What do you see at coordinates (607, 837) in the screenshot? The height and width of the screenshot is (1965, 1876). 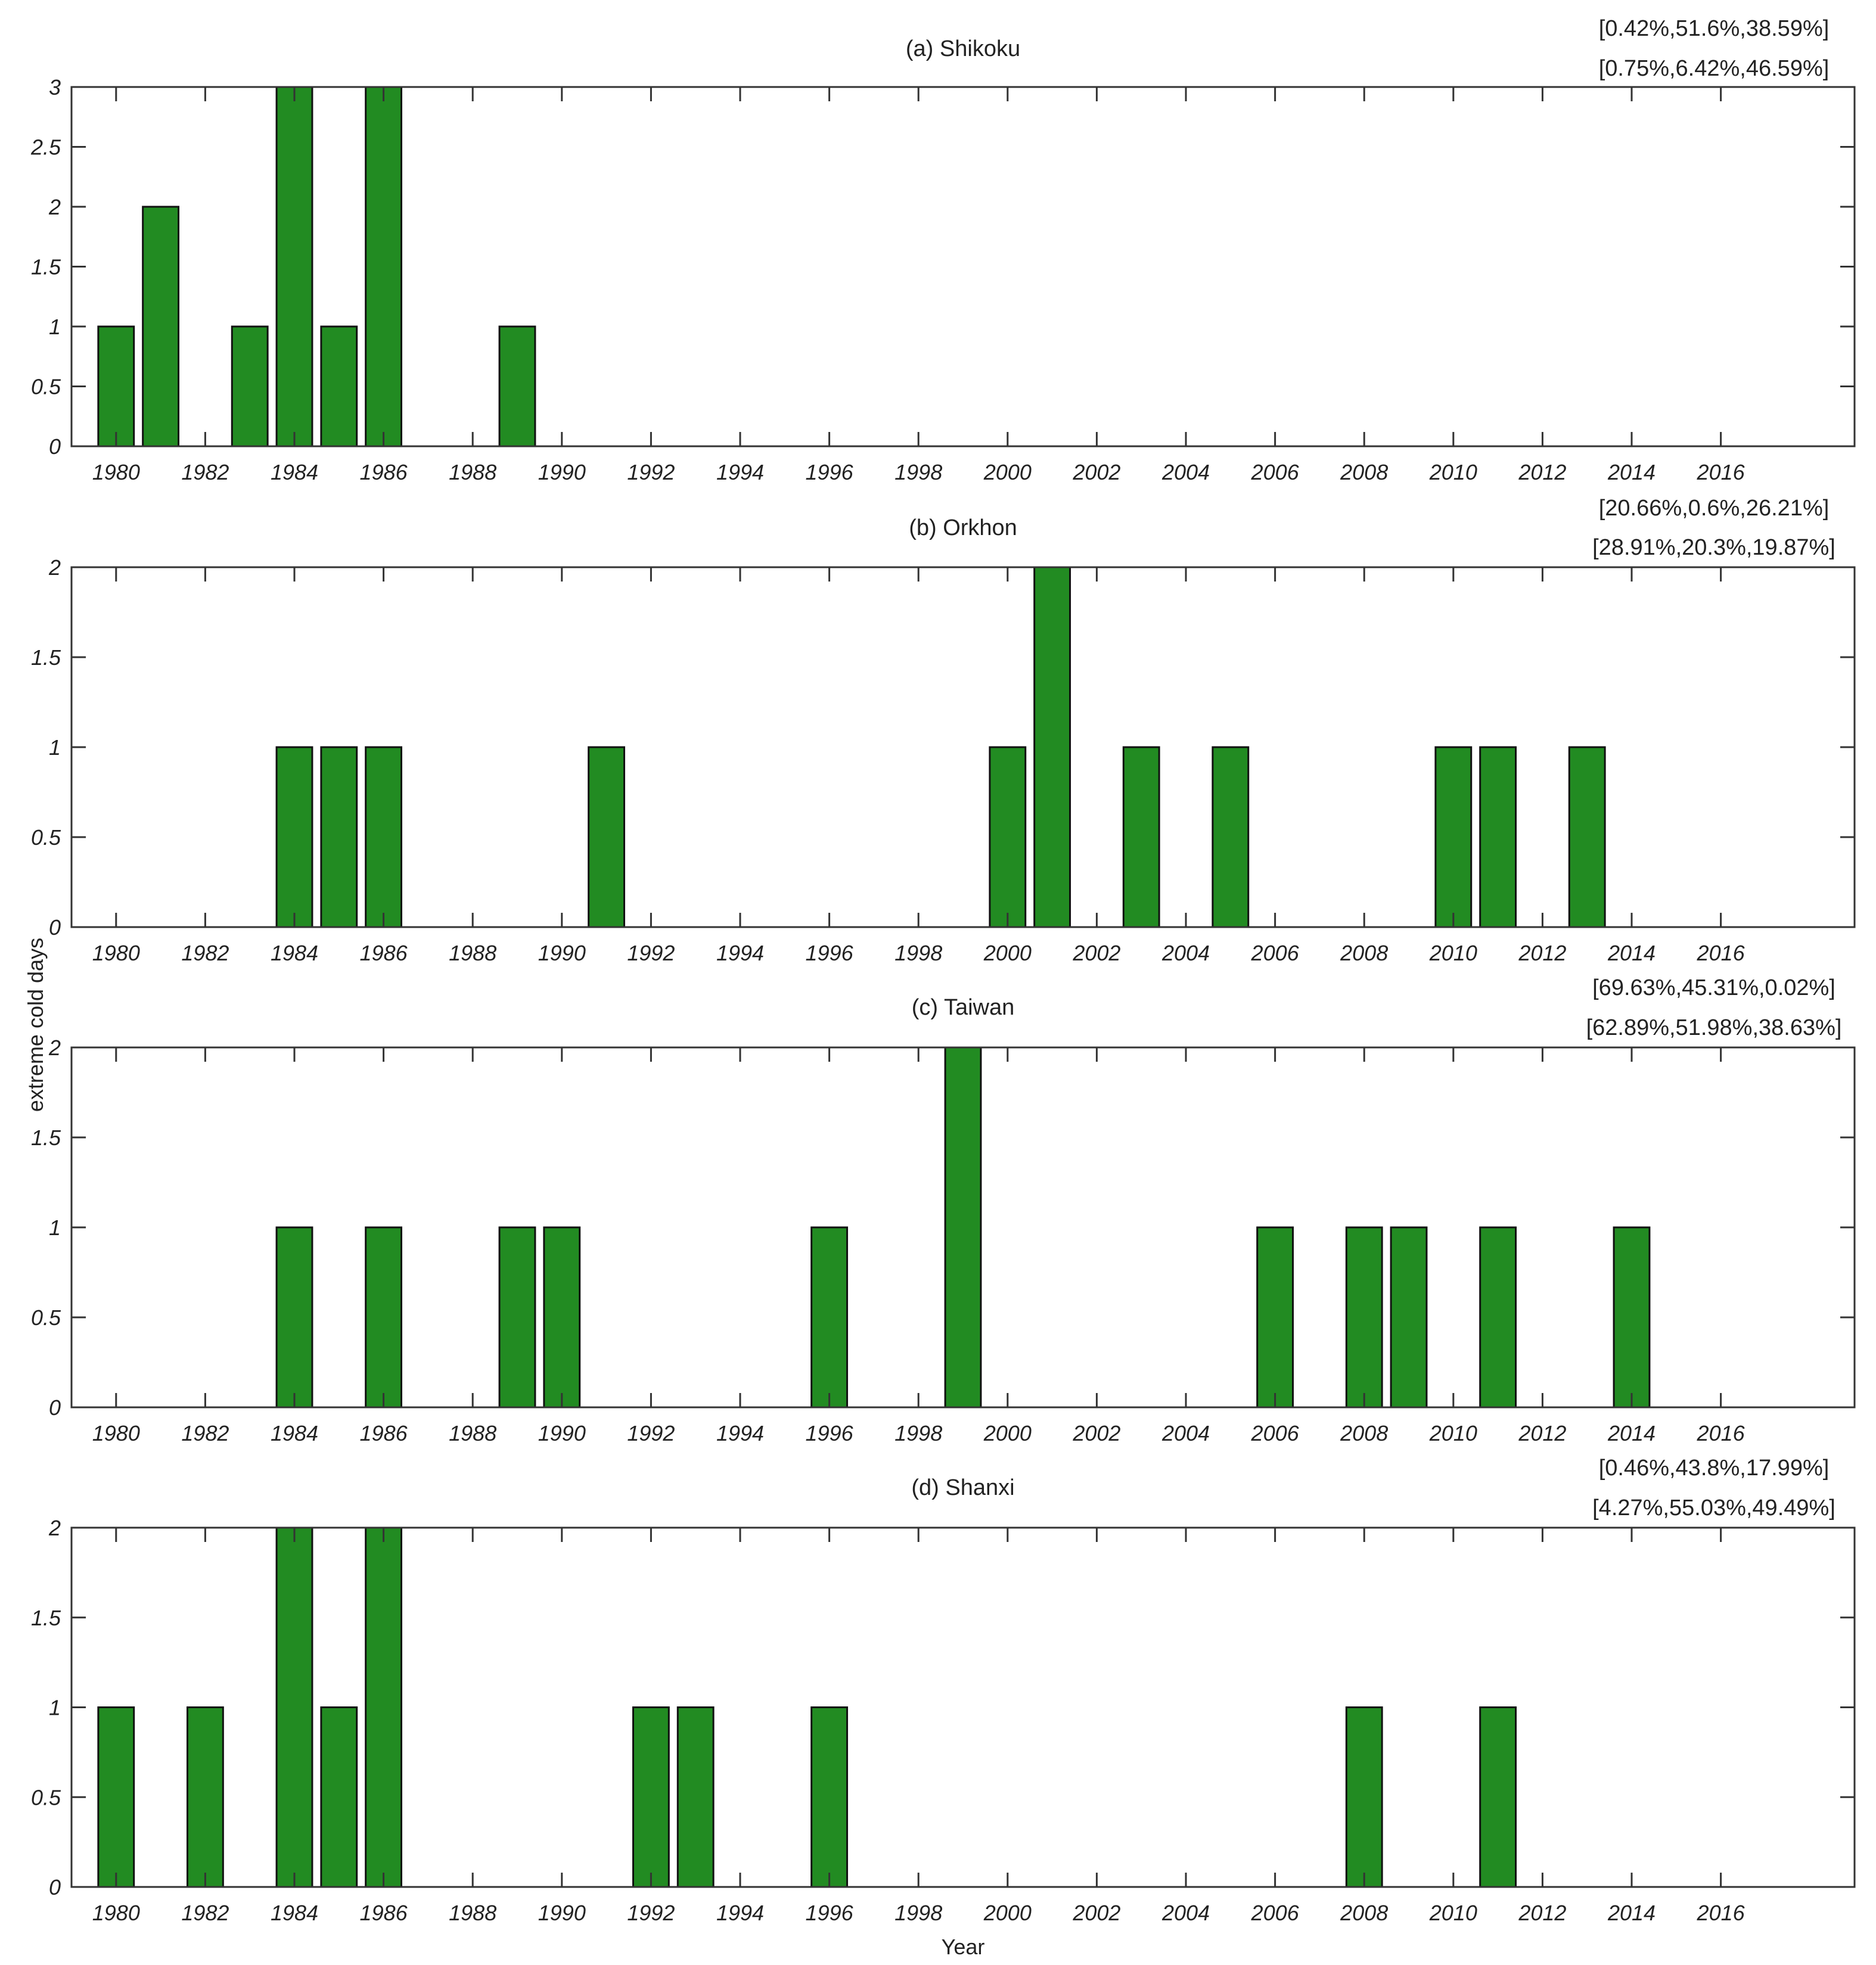 I see `bar-1991` at bounding box center [607, 837].